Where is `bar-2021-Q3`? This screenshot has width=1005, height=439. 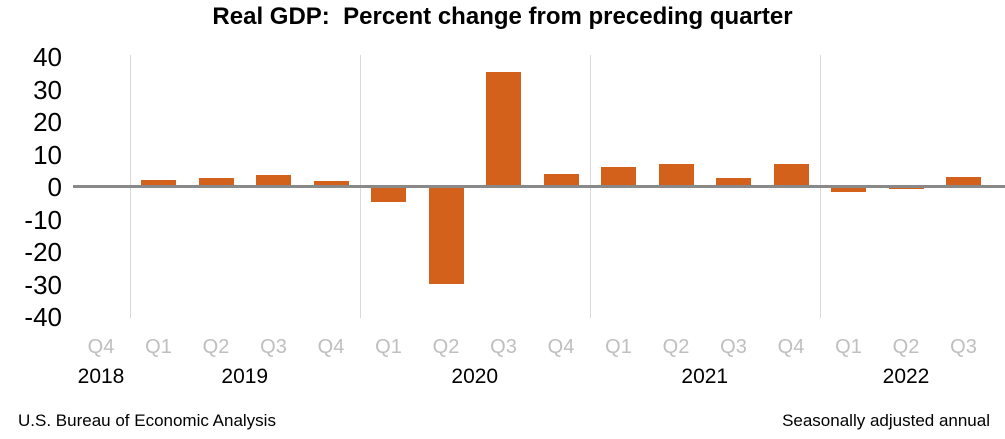 bar-2021-Q3 is located at coordinates (733, 182).